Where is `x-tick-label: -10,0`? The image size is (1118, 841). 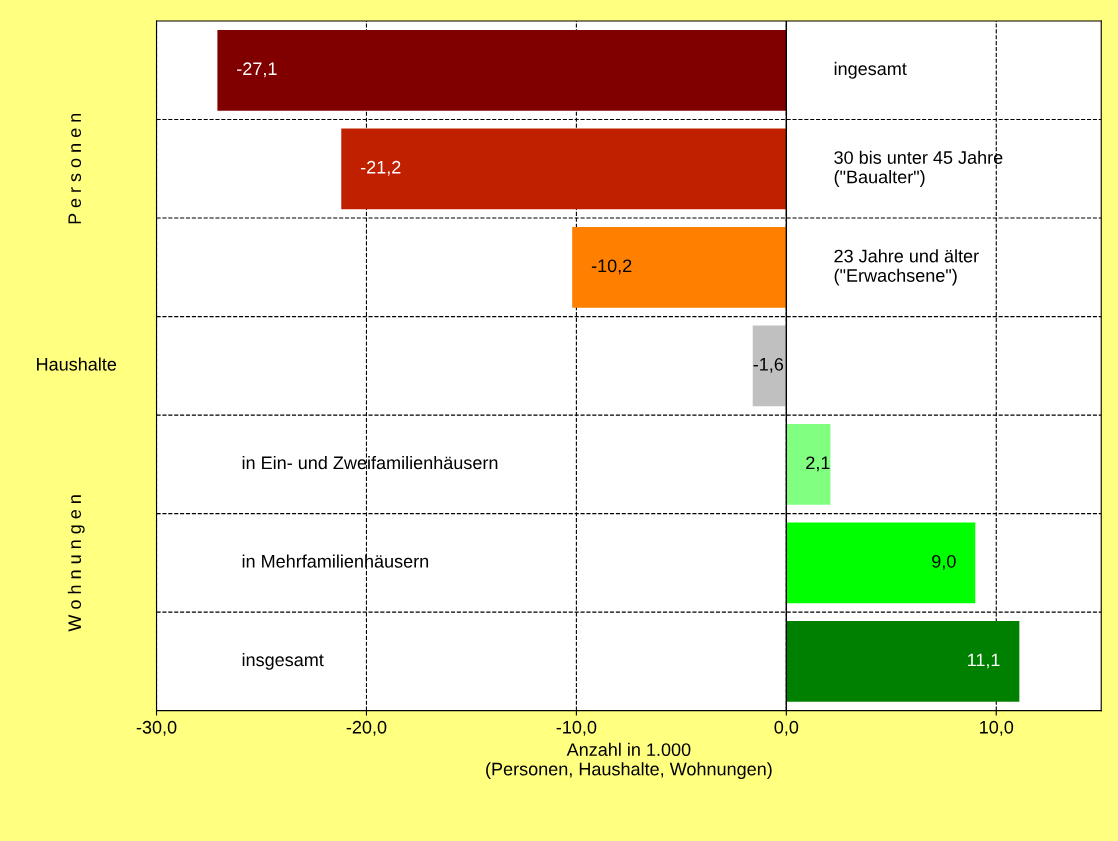 x-tick-label: -10,0 is located at coordinates (576, 728).